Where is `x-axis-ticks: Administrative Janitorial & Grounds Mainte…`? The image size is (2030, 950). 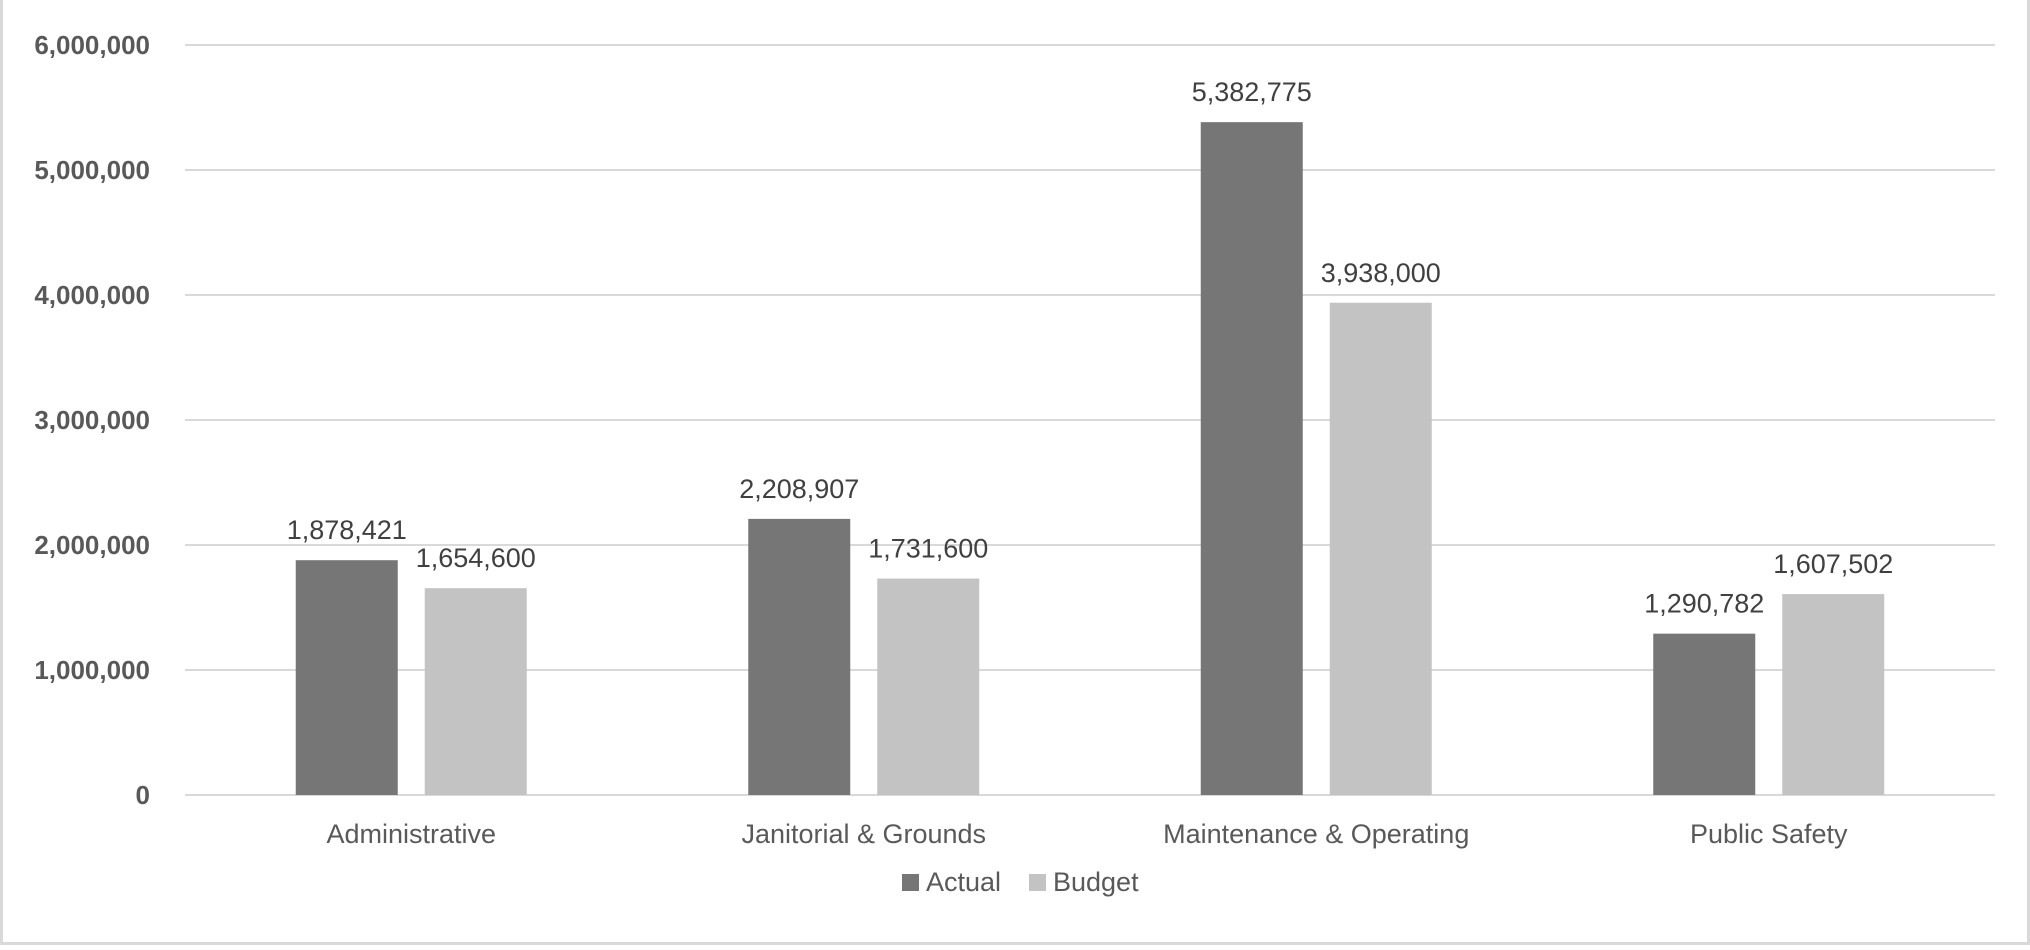
x-axis-ticks: Administrative Janitorial & Grounds Mainte… is located at coordinates (1087, 834).